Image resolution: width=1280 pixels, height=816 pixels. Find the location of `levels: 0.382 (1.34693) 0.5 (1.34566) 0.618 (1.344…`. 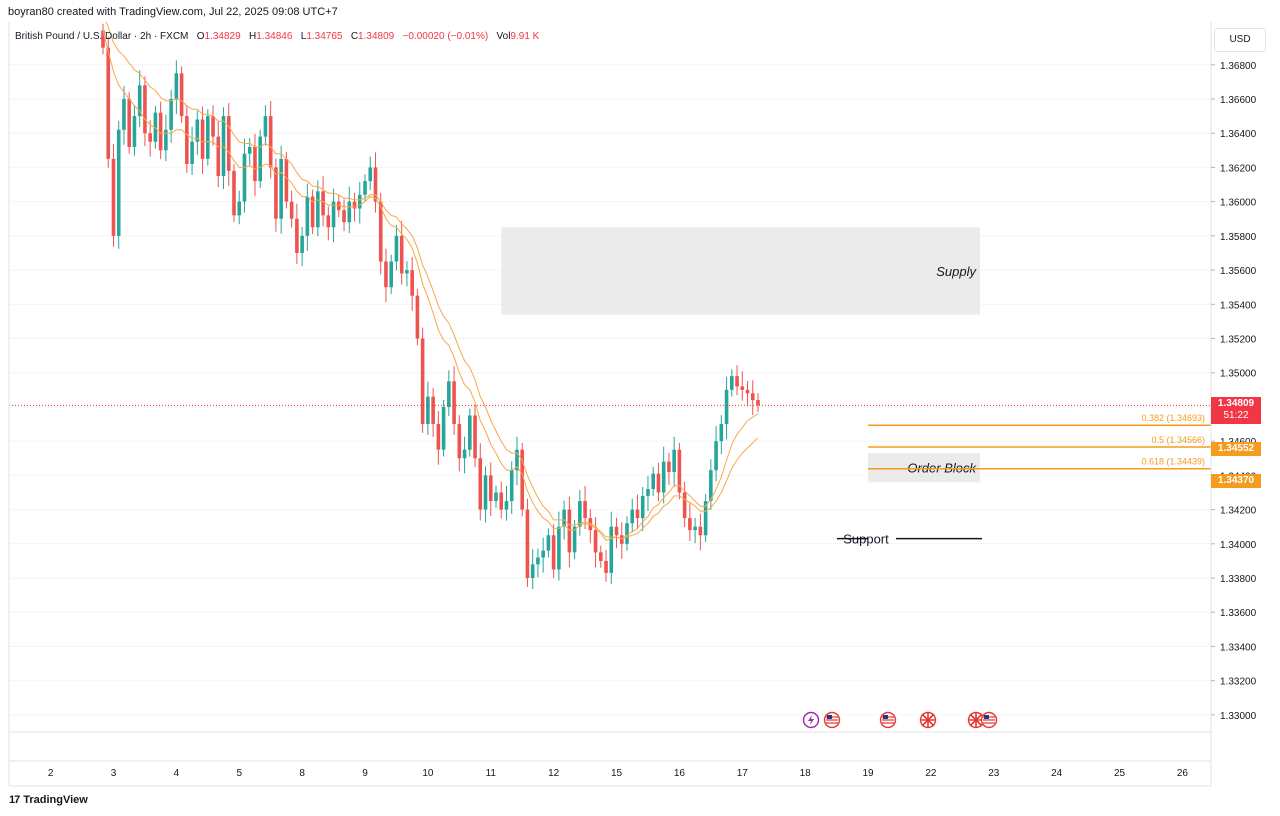

levels: 0.382 (1.34693) 0.5 (1.34566) 0.618 (1.344… is located at coordinates (1024, 480).